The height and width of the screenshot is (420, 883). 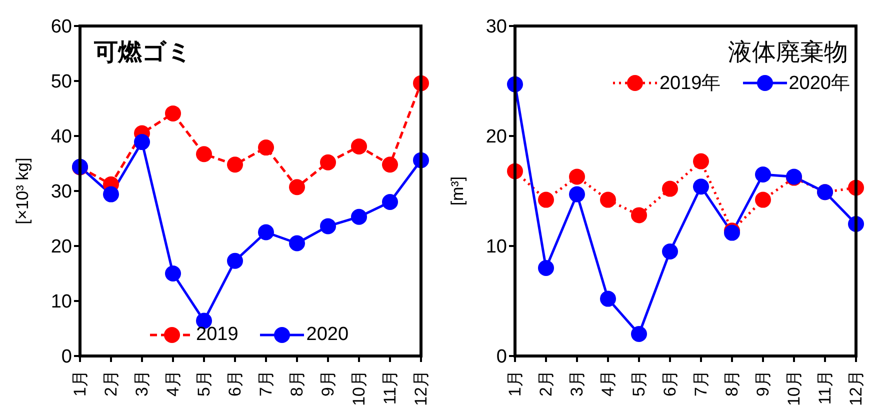 I want to click on y-tick-label: 60, so click(x=61, y=27).